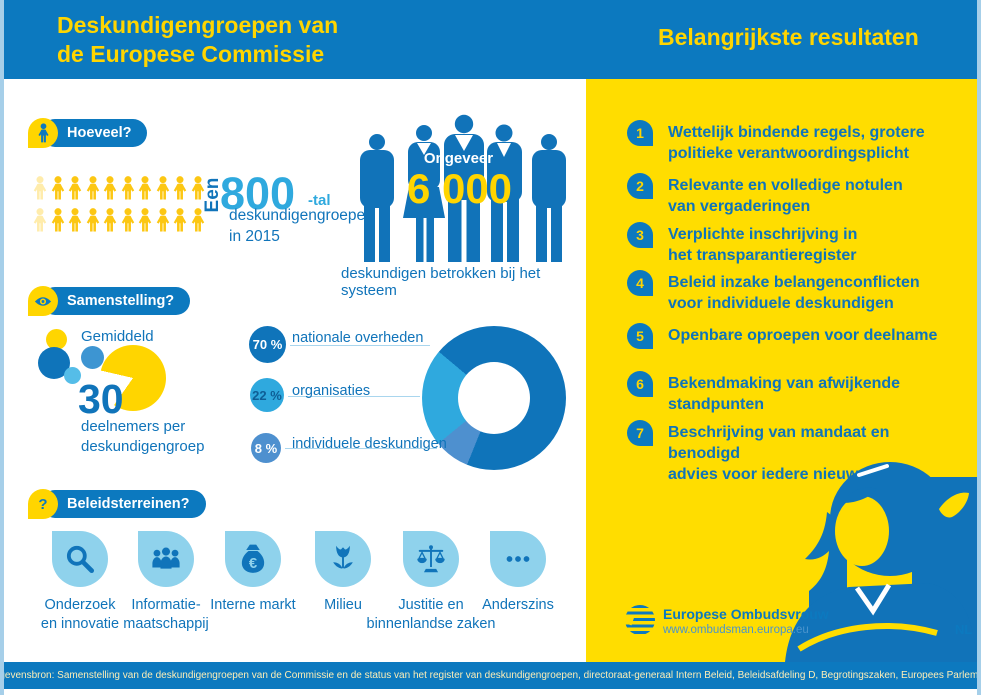 This screenshot has height=695, width=981. What do you see at coordinates (94, 133) in the screenshot?
I see `hoeveel-badge-label: Hoeveel?` at bounding box center [94, 133].